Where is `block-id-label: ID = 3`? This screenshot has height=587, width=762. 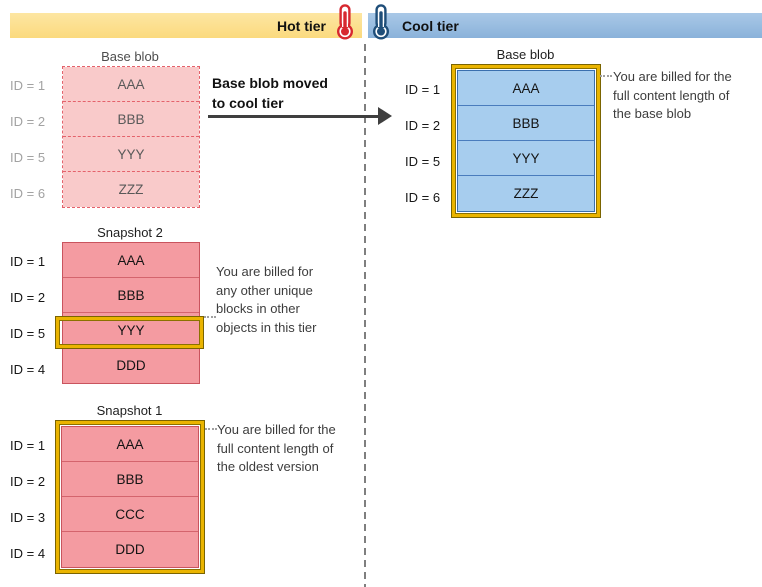 block-id-label: ID = 3 is located at coordinates (28, 517).